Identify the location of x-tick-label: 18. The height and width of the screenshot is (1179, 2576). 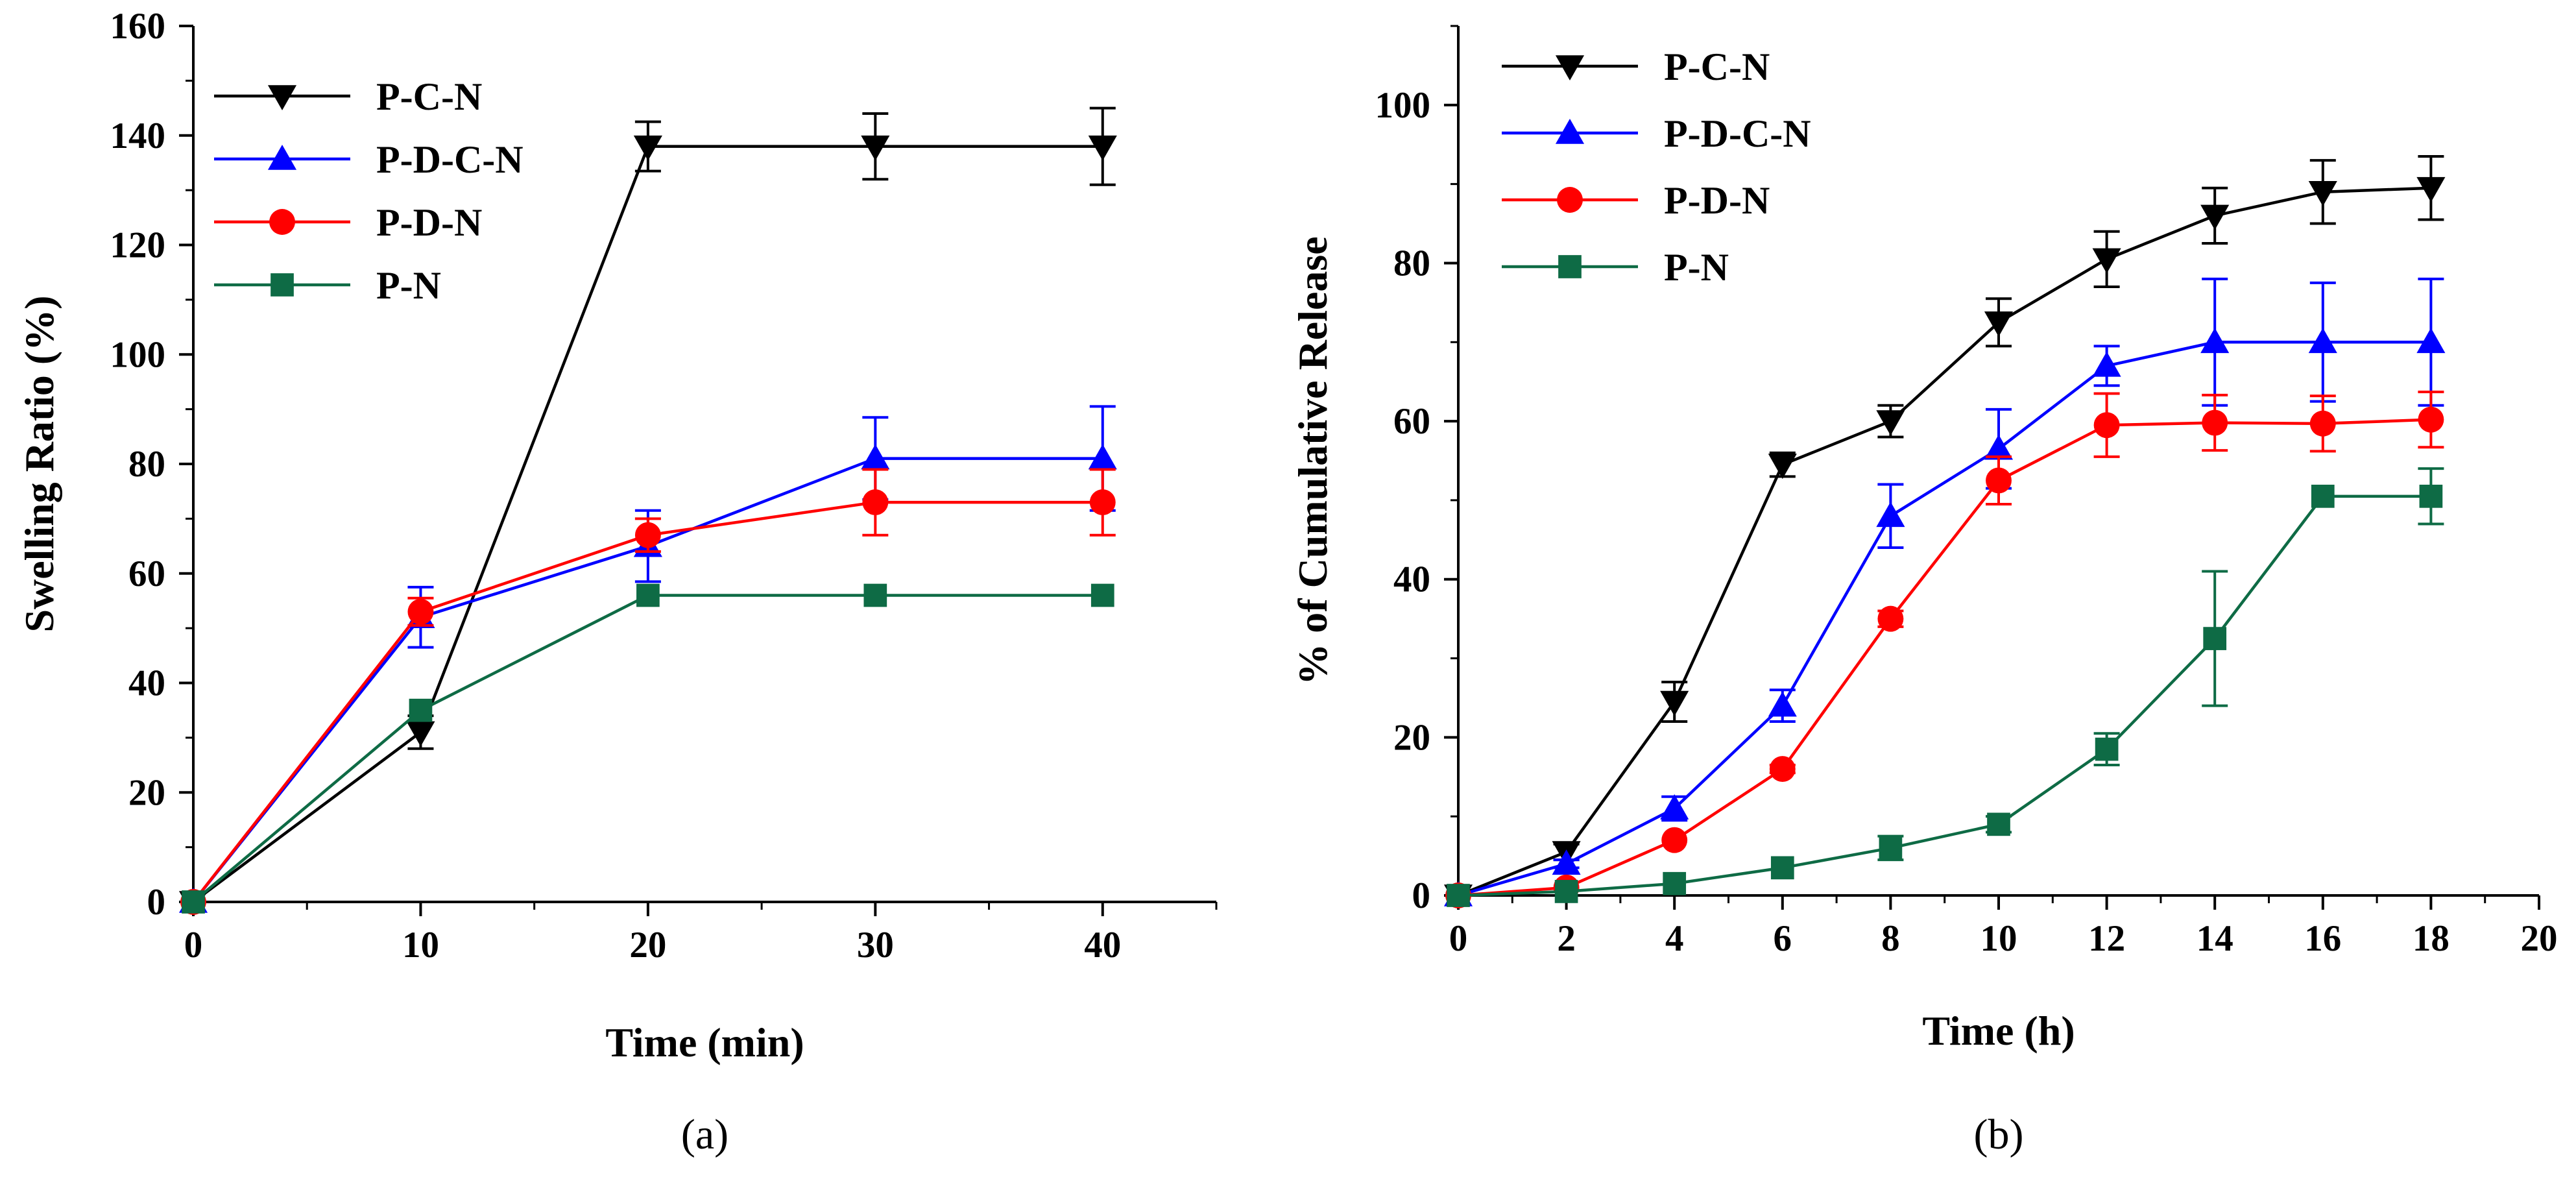
(2431, 938).